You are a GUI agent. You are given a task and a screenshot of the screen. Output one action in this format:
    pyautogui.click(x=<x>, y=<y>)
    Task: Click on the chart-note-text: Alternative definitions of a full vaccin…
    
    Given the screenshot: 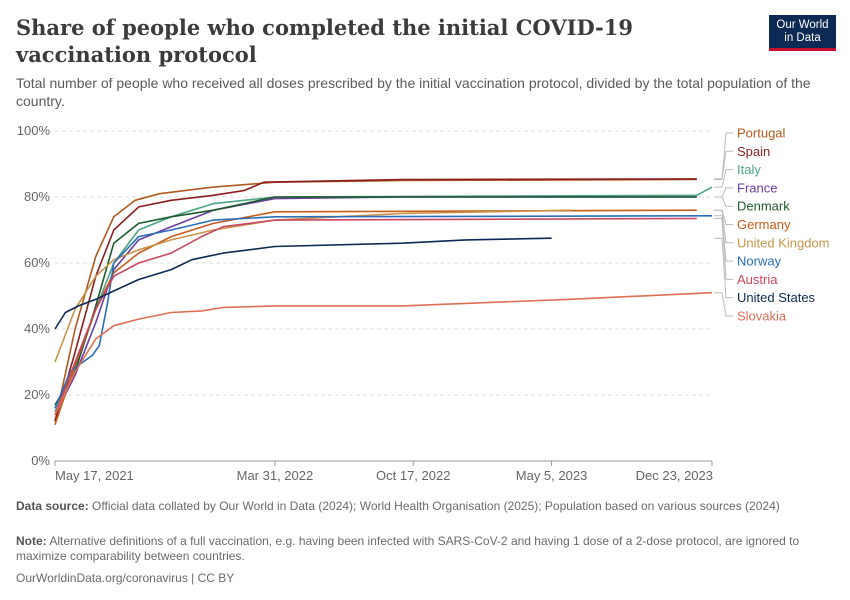 What is the action you would take?
    pyautogui.click(x=408, y=548)
    